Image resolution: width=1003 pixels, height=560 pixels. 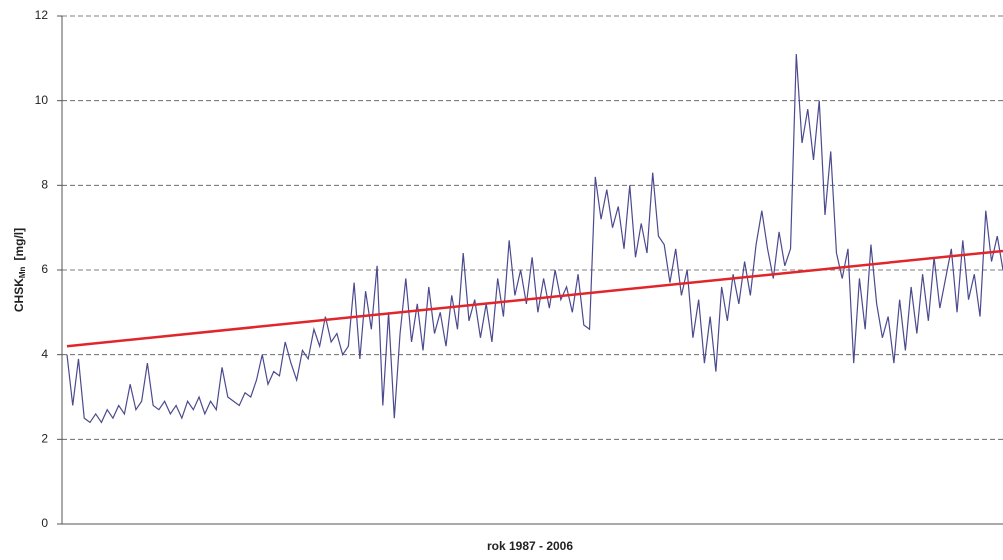 What do you see at coordinates (44, 269) in the screenshot?
I see `y-tick-label: 6` at bounding box center [44, 269].